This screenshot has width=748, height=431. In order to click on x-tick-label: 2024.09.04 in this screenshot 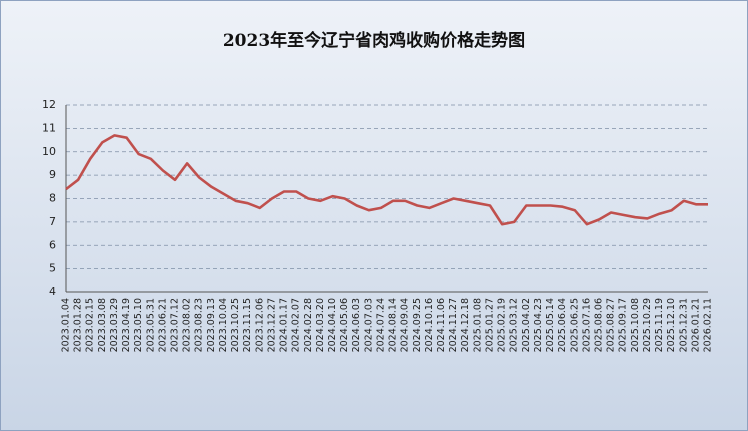, I will do `click(405, 325)`.